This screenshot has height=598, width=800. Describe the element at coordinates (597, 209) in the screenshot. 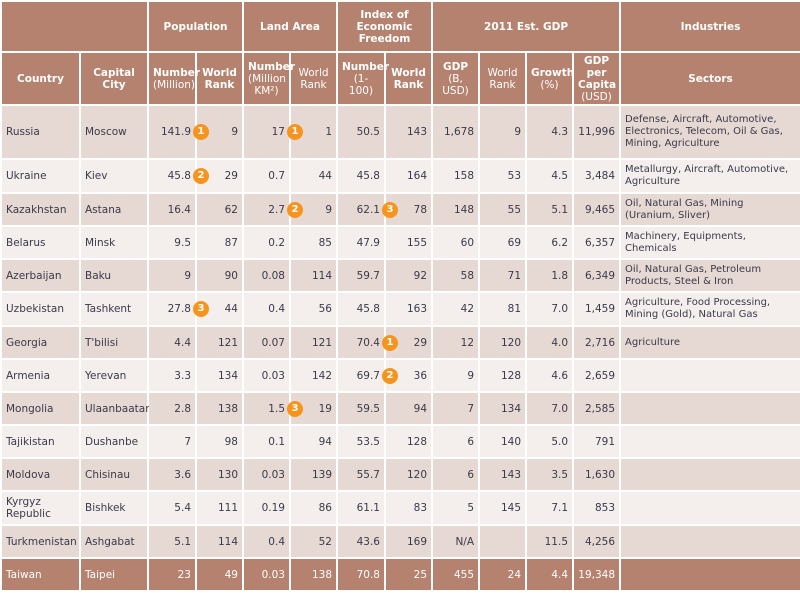

I see `gdp-per-capita-cell: 9,465` at that location.